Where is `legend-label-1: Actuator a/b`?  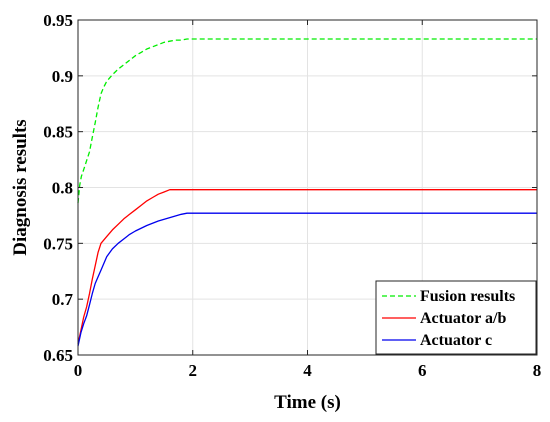 legend-label-1: Actuator a/b is located at coordinates (463, 318).